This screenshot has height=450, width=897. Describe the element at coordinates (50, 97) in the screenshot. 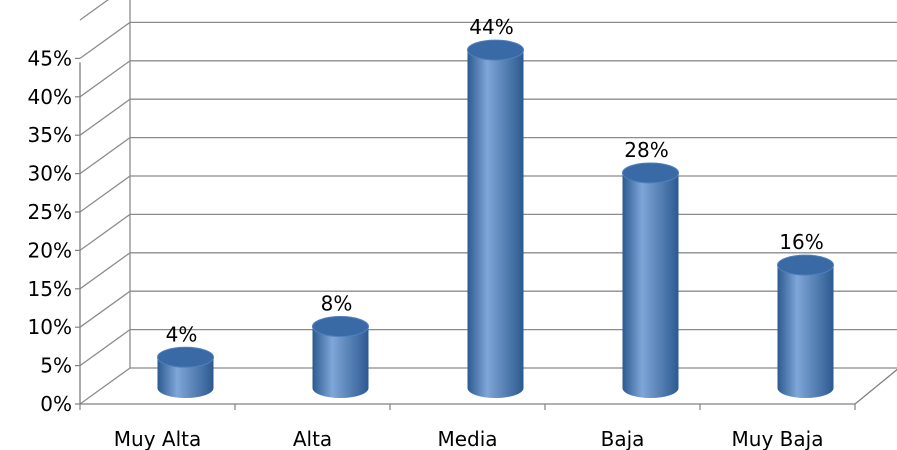

I see `y-tick-label: 40%` at that location.